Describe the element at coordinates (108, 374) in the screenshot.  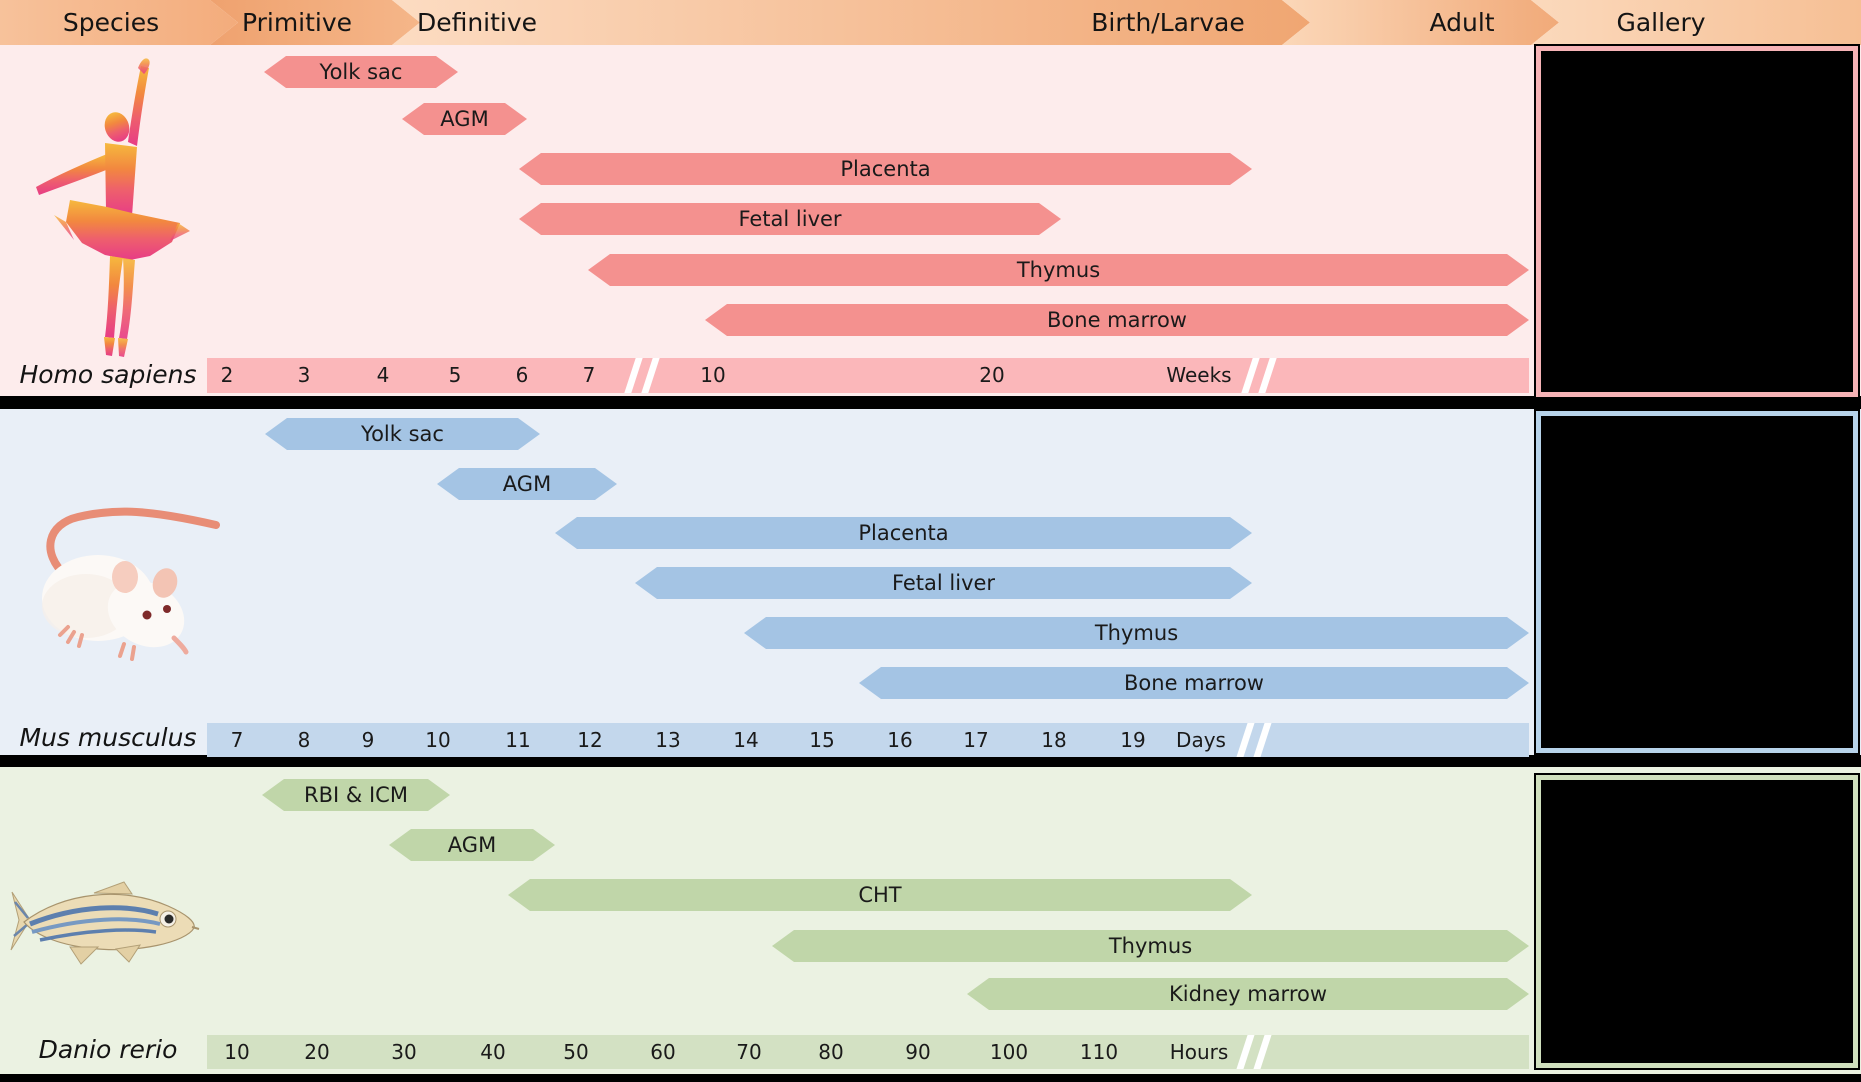
I see `species-name-homo-sapiens: Homo sapiens` at that location.